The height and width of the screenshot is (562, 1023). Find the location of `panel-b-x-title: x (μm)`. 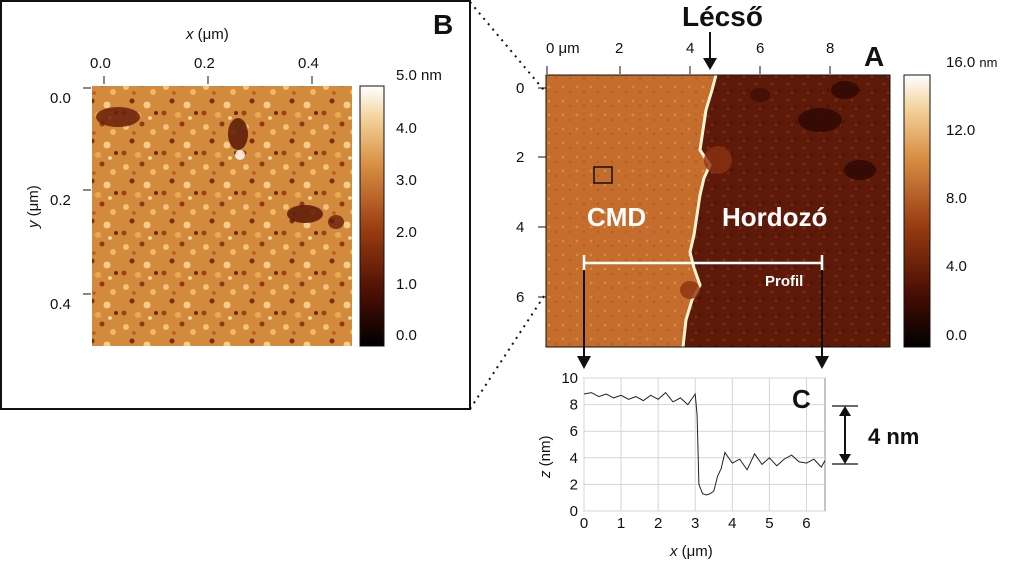

panel-b-x-title: x (μm) is located at coordinates (207, 34).